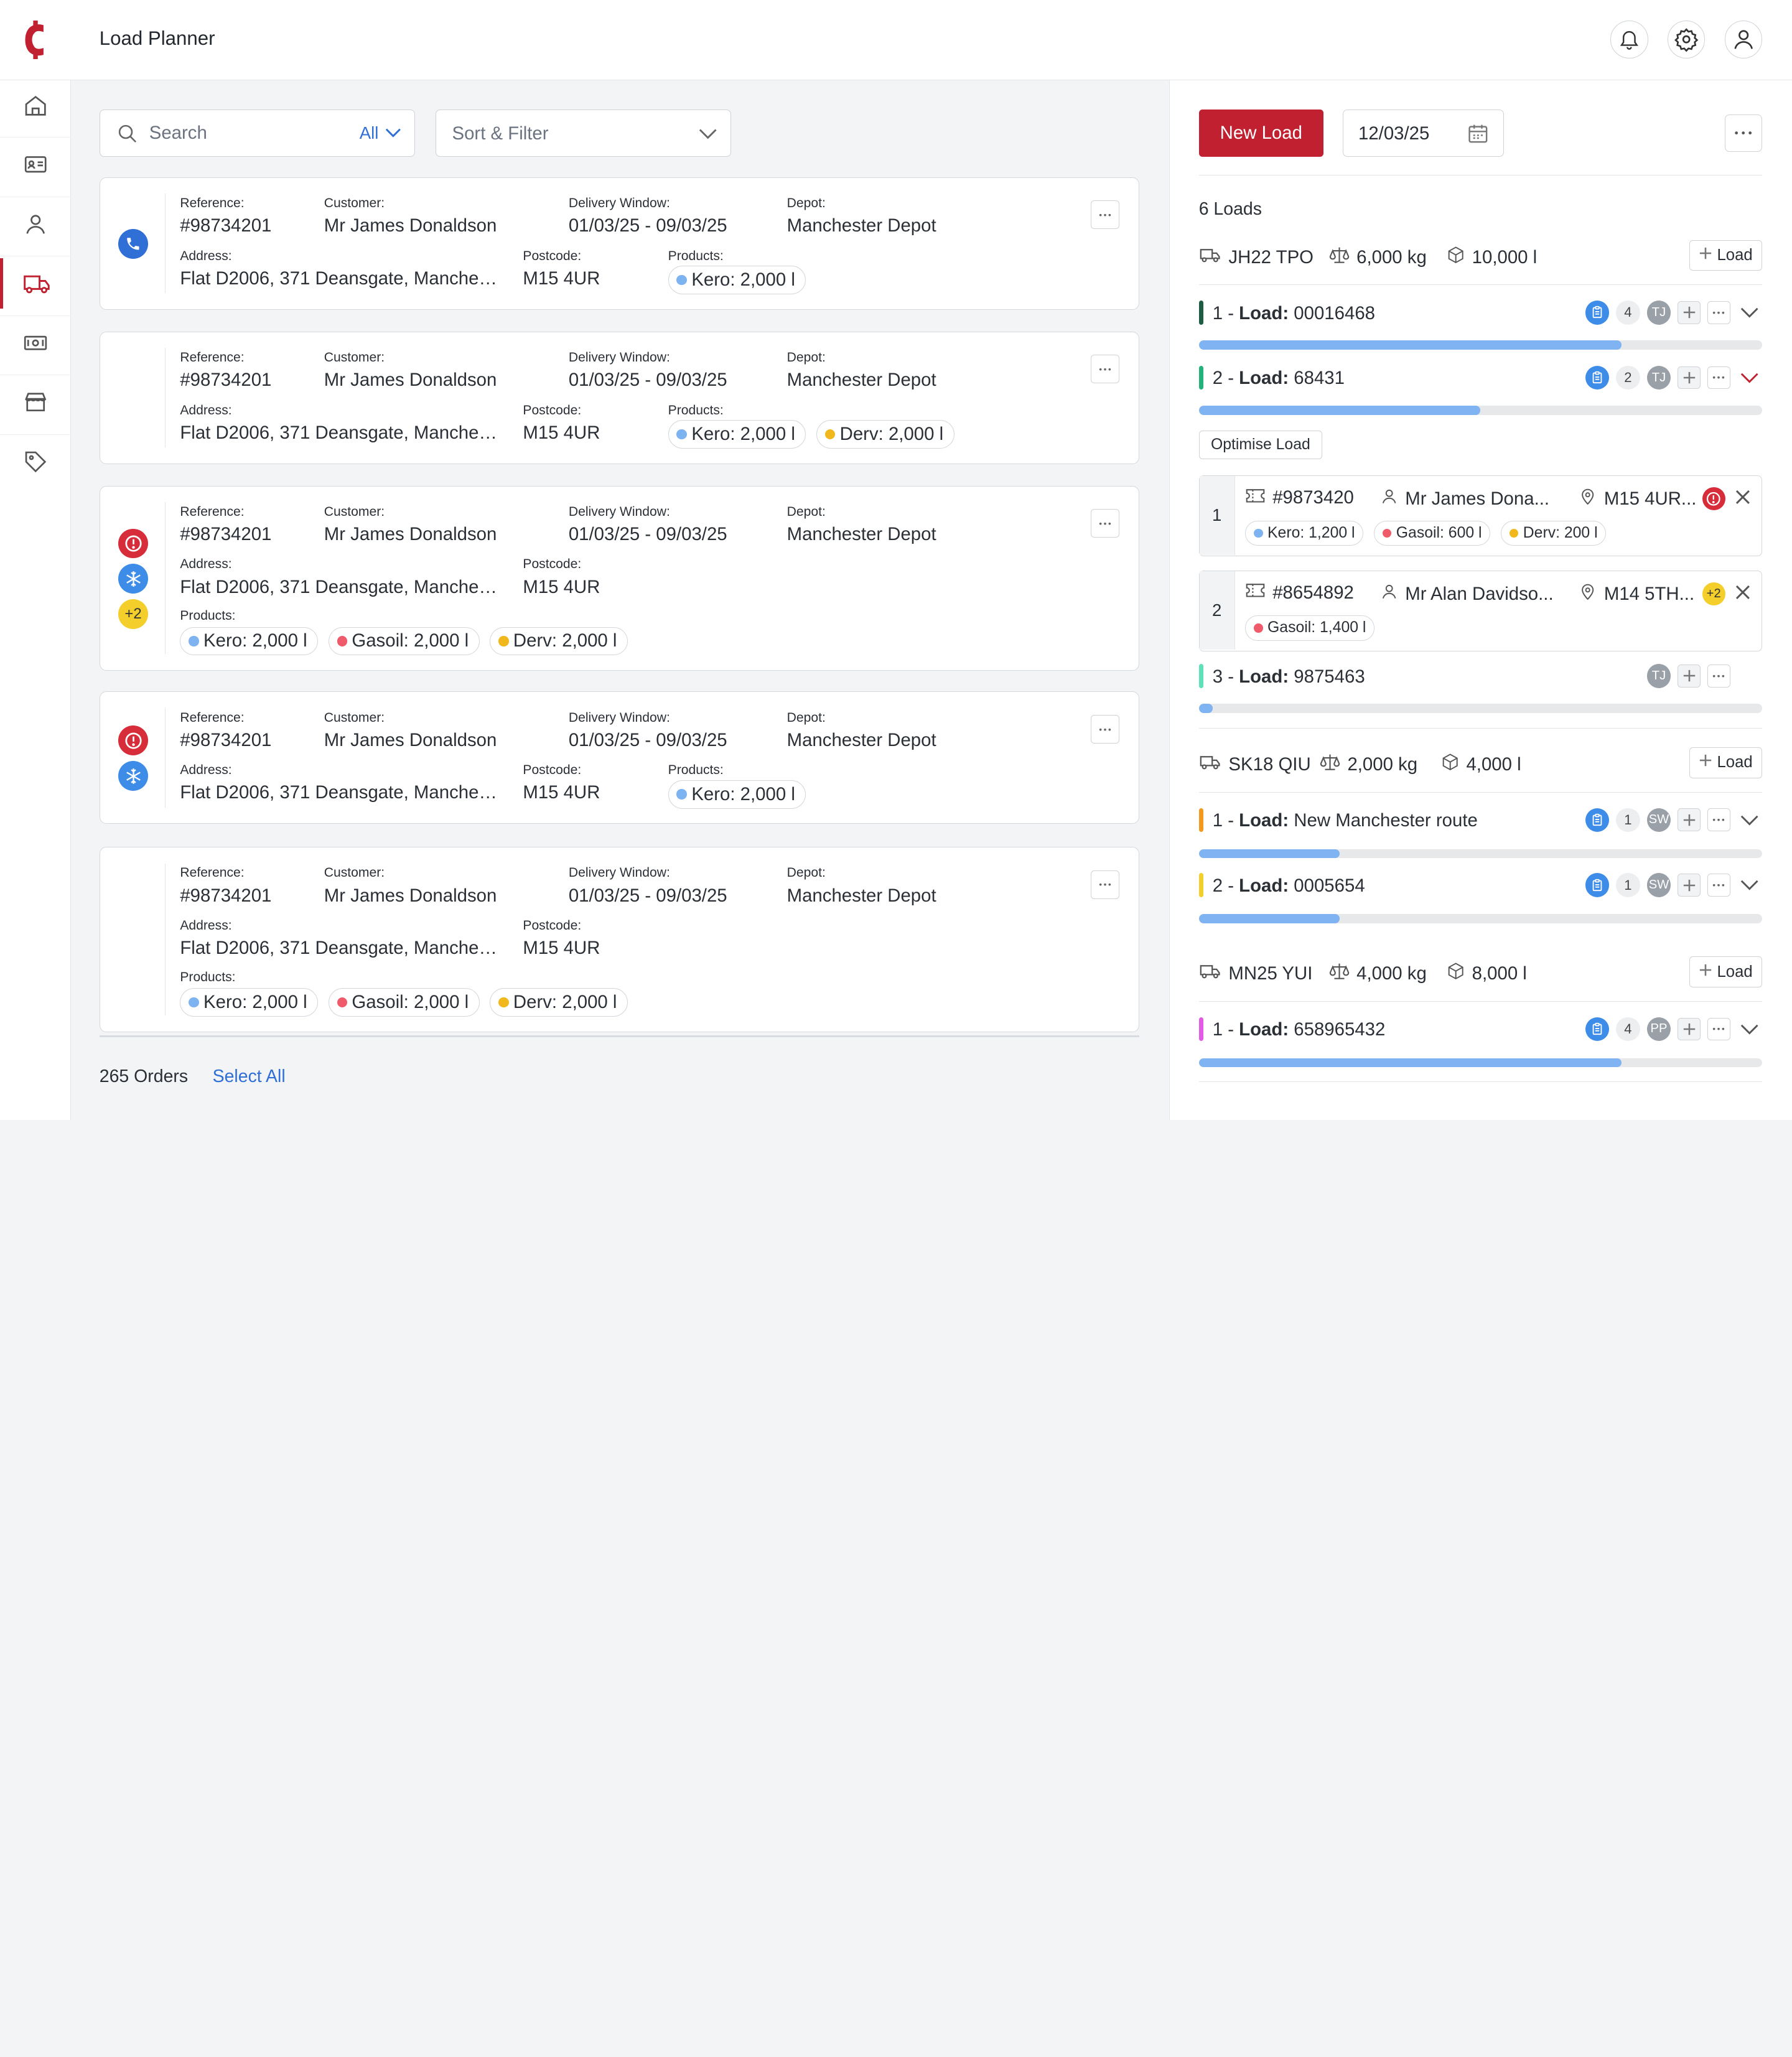 Image resolution: width=1792 pixels, height=2057 pixels. What do you see at coordinates (1335, 313) in the screenshot?
I see `load-name: 00016468` at bounding box center [1335, 313].